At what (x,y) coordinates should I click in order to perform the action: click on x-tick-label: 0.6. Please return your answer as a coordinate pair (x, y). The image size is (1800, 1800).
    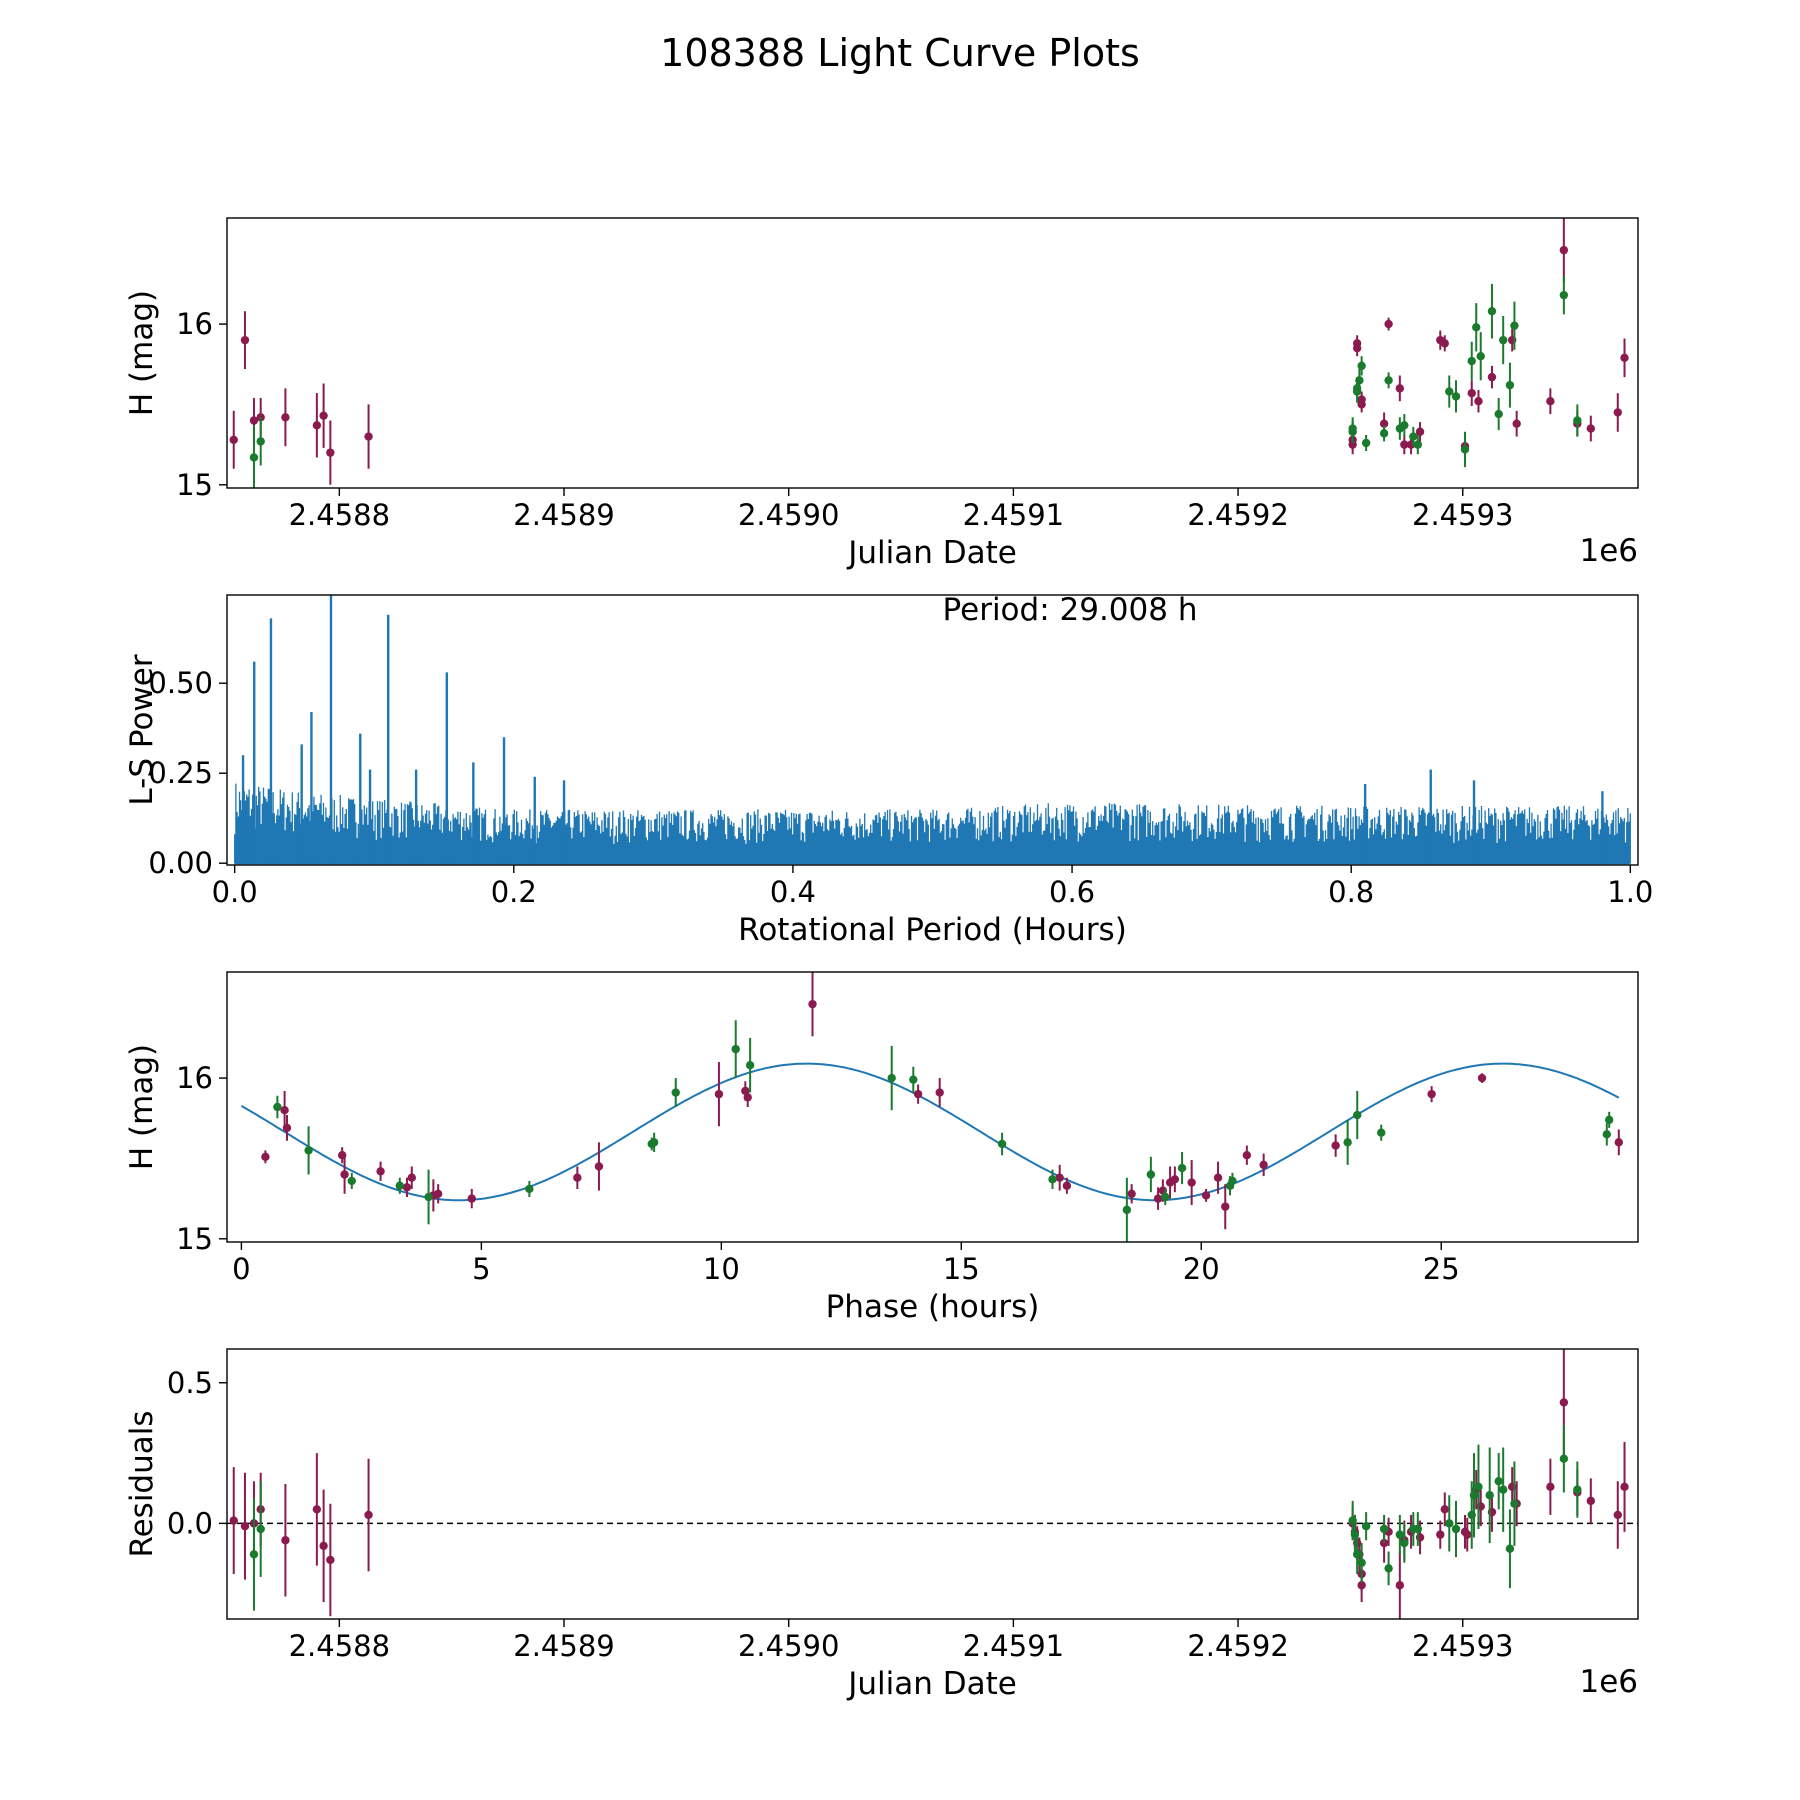
    Looking at the image, I should click on (1072, 892).